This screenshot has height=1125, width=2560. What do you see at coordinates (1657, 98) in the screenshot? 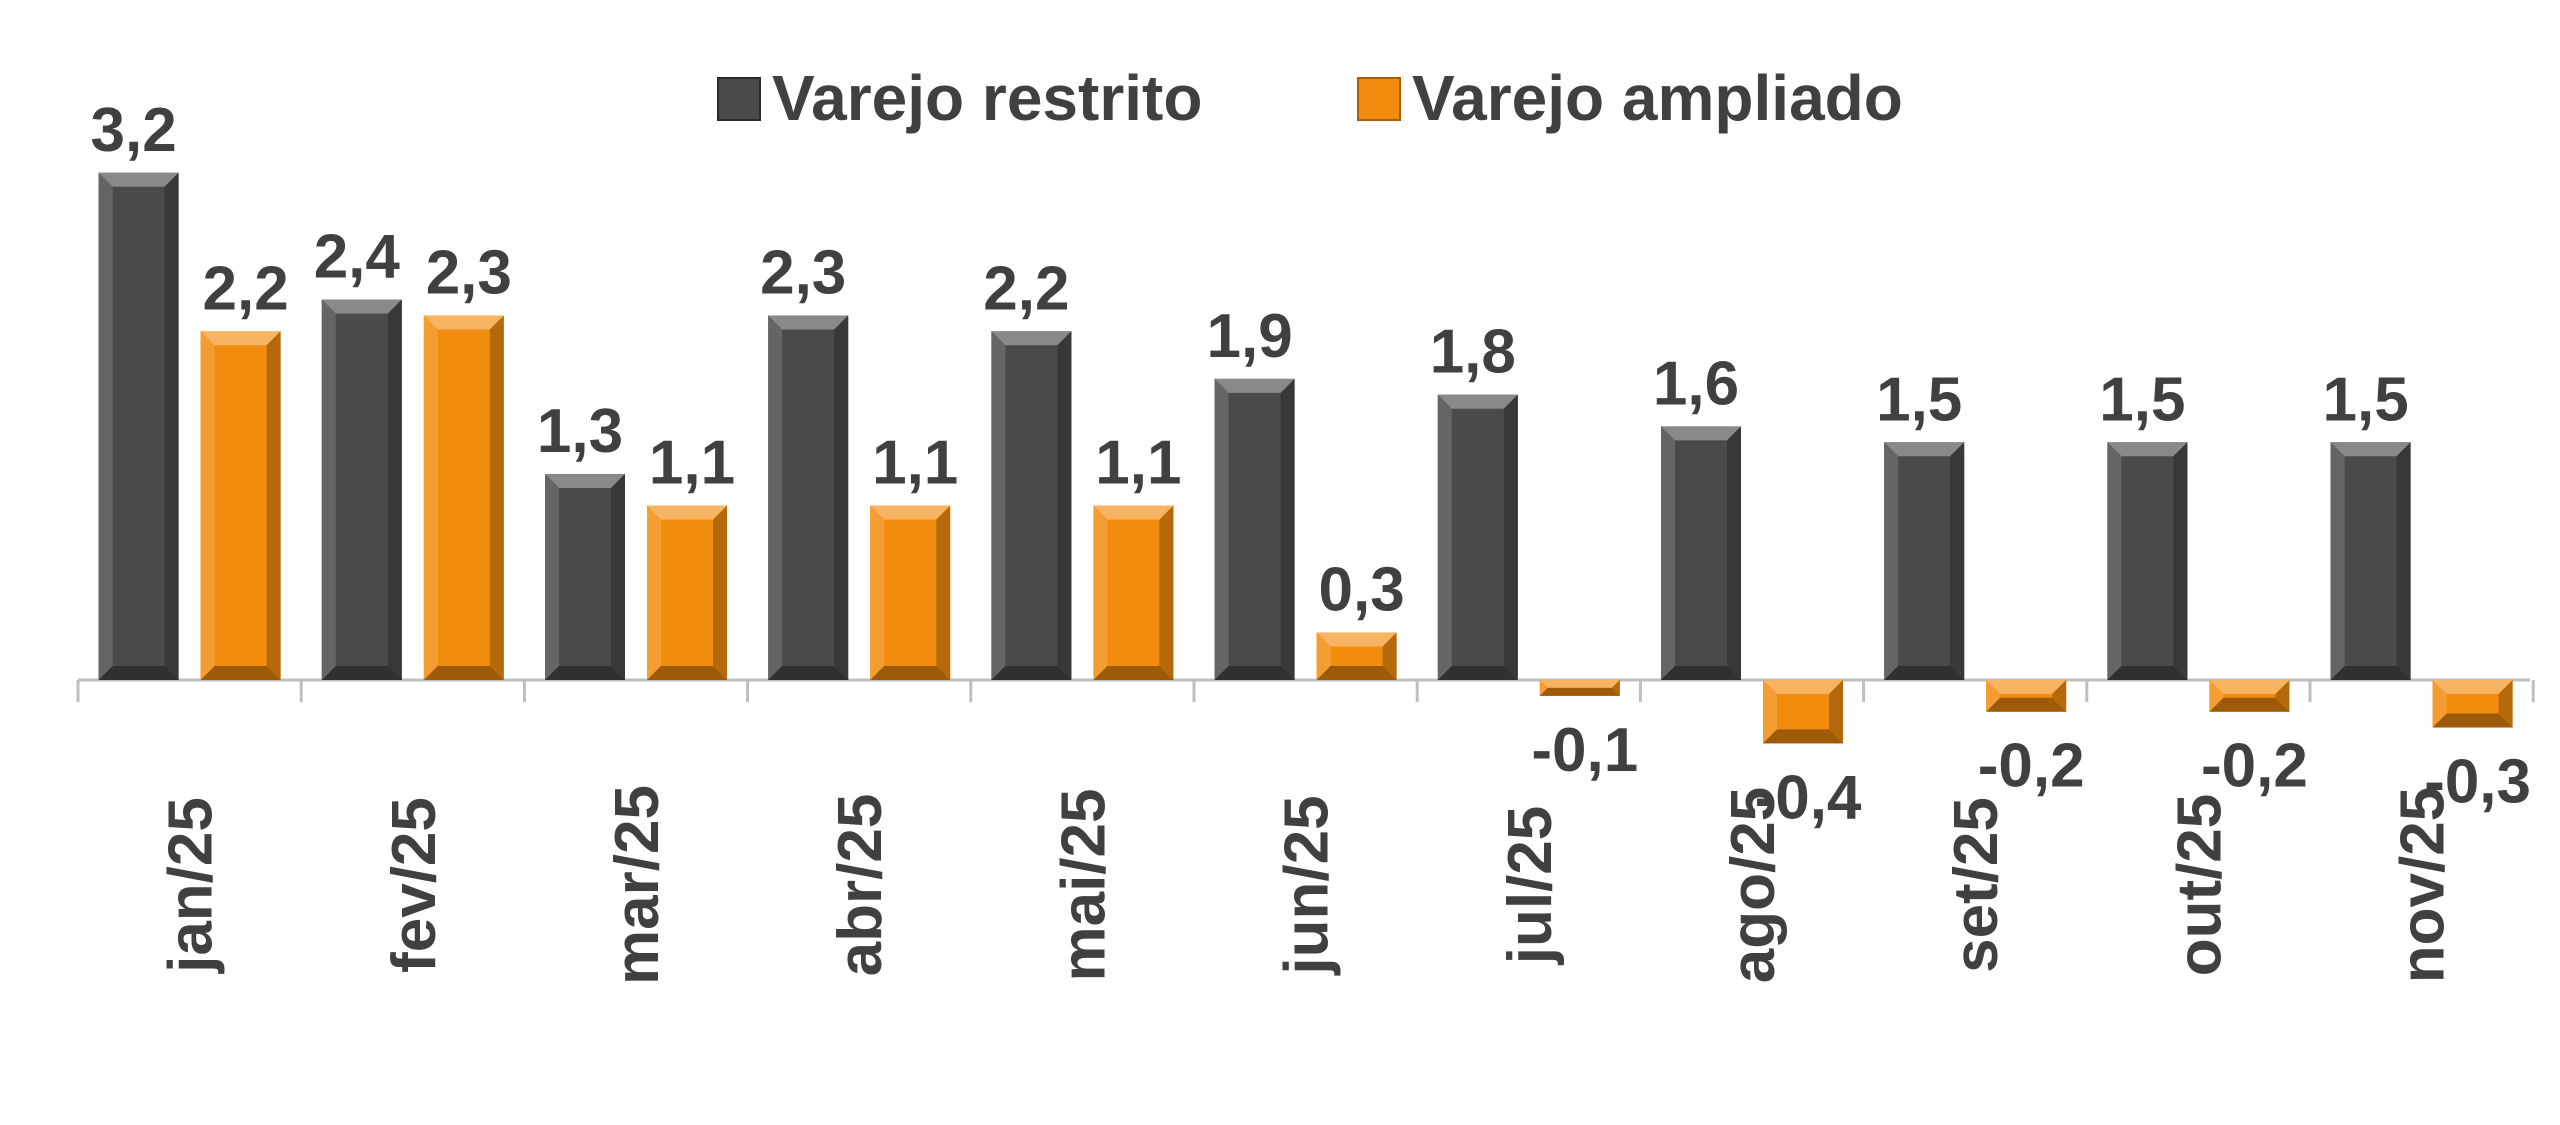
I see `legend-label-series-2: Varejo ampliado` at bounding box center [1657, 98].